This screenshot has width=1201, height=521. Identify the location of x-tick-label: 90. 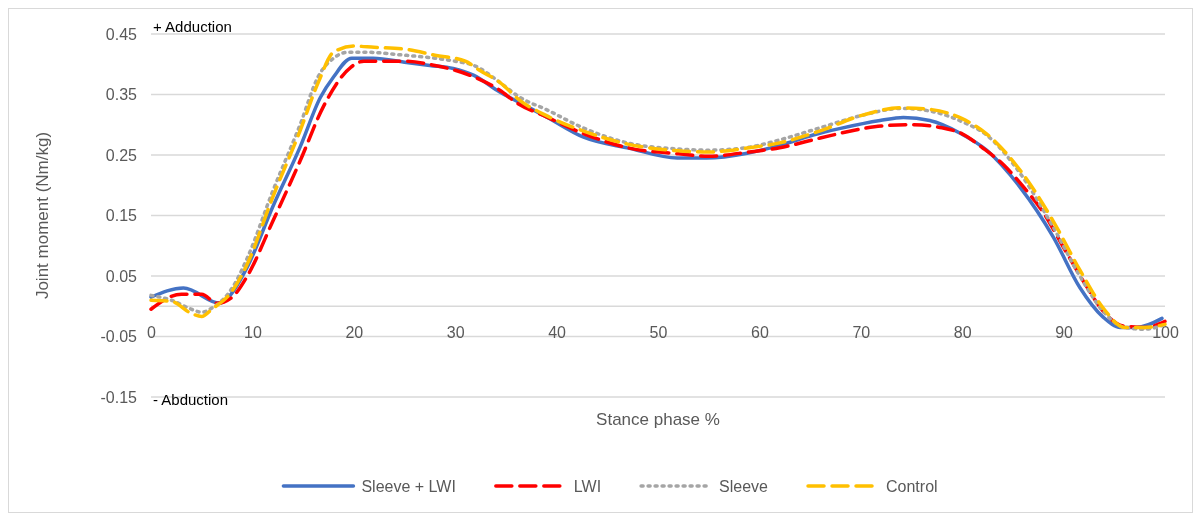
(1064, 332).